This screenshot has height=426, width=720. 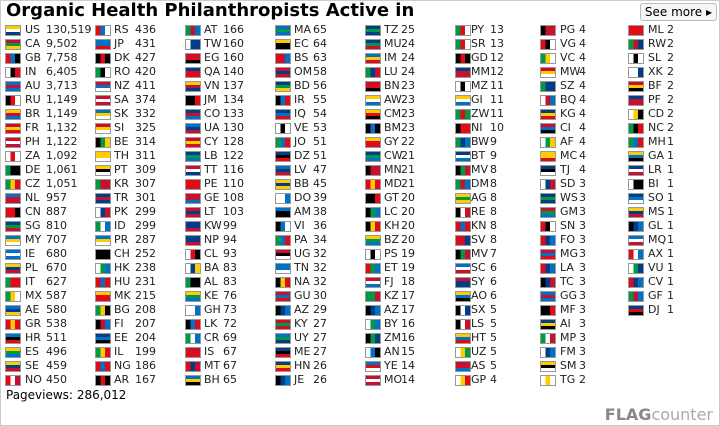 What do you see at coordinates (393, 183) in the screenshot?
I see `country-code: MD` at bounding box center [393, 183].